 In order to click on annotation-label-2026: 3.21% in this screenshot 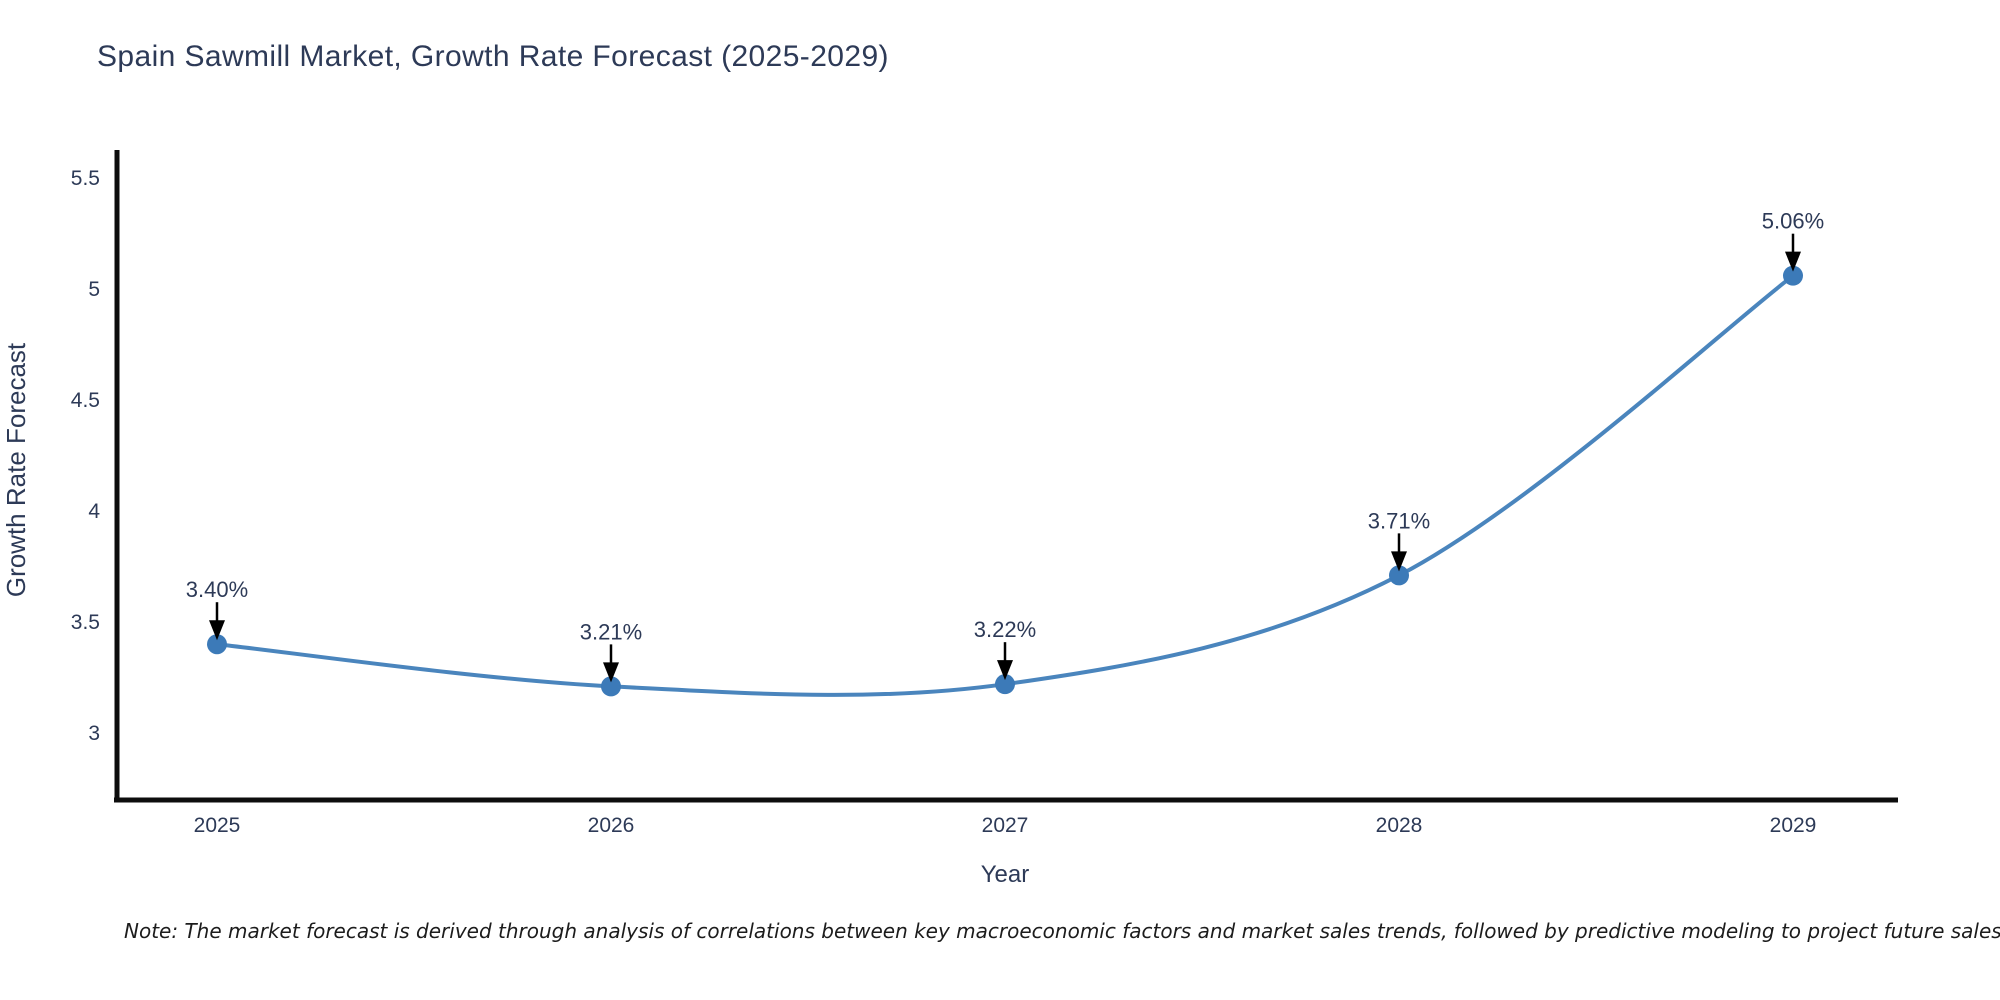, I will do `click(611, 631)`.